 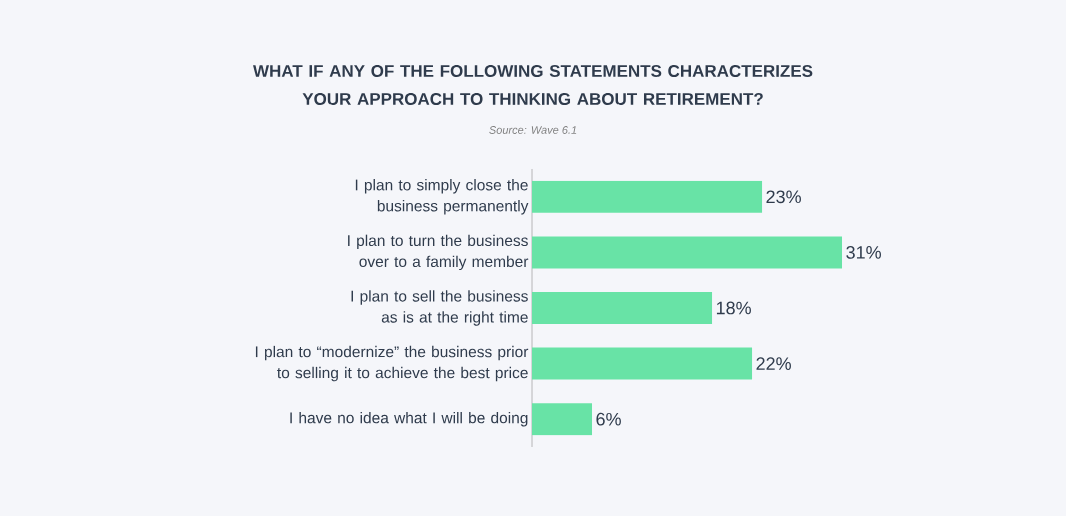 What do you see at coordinates (733, 308) in the screenshot?
I see `data-label: 18%` at bounding box center [733, 308].